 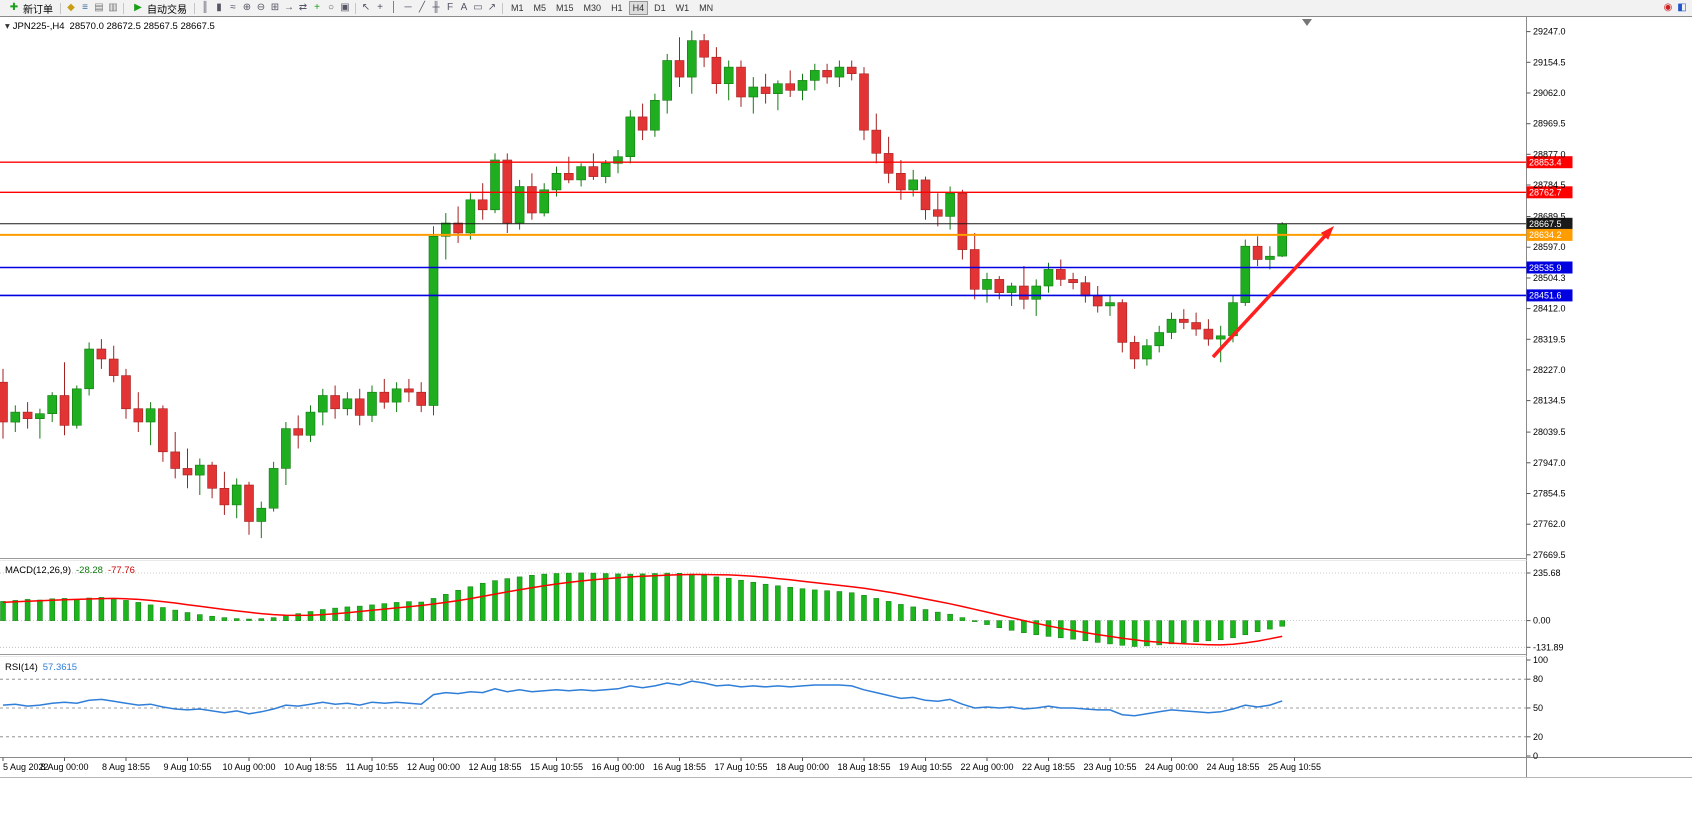 I want to click on svg-text: 20, so click(x=1538, y=737).